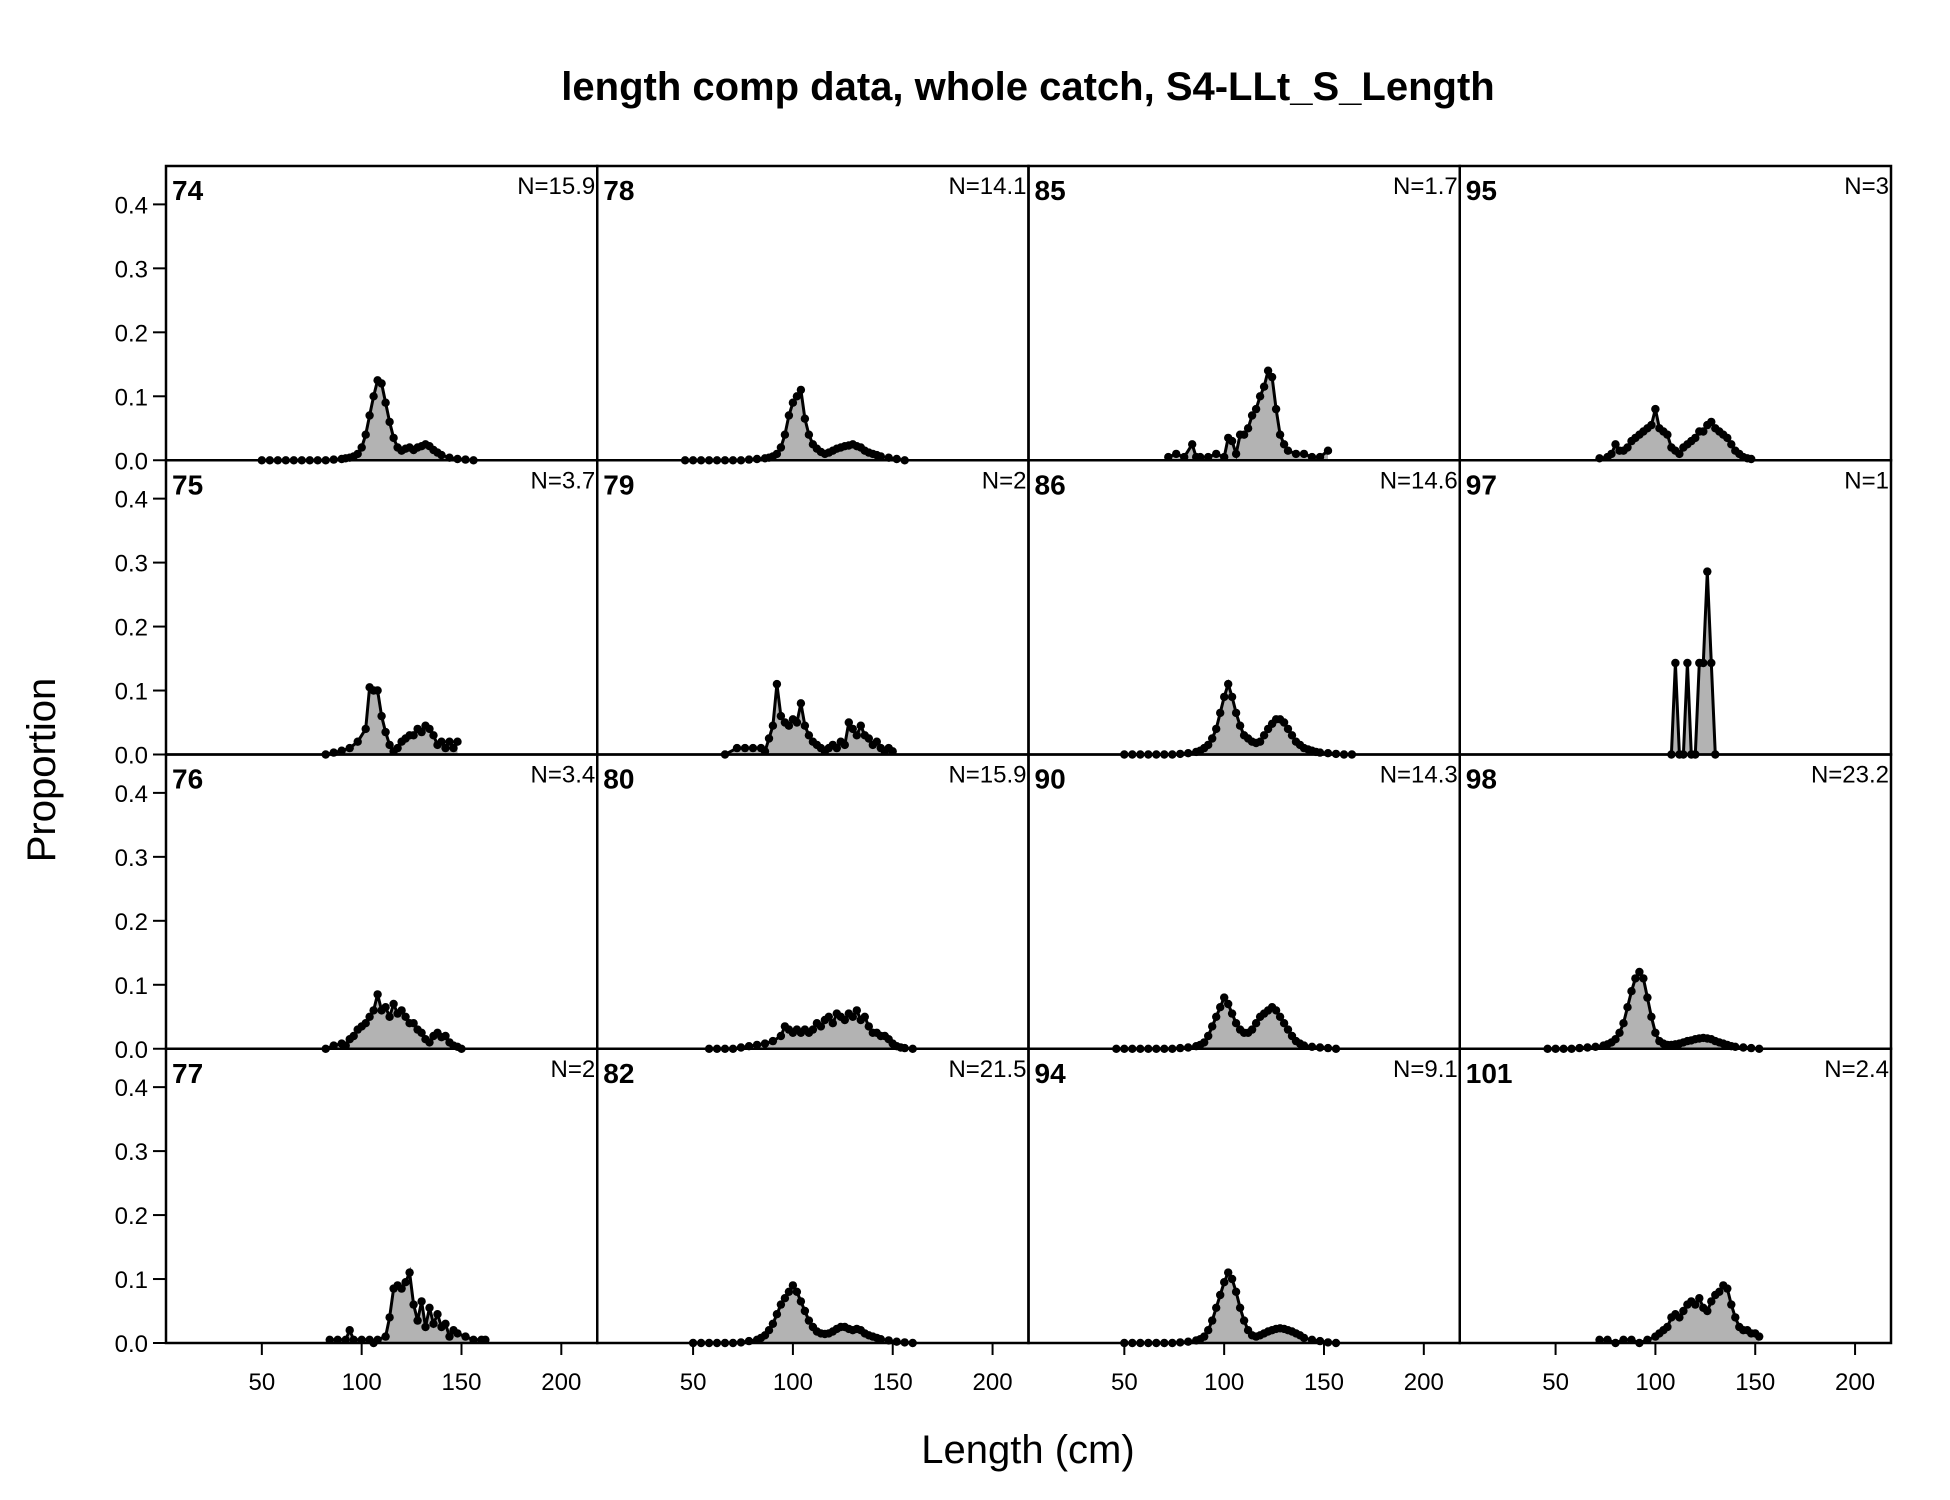 The height and width of the screenshot is (1500, 1950). What do you see at coordinates (131, 628) in the screenshot?
I see `y-tick-label: 0.2` at bounding box center [131, 628].